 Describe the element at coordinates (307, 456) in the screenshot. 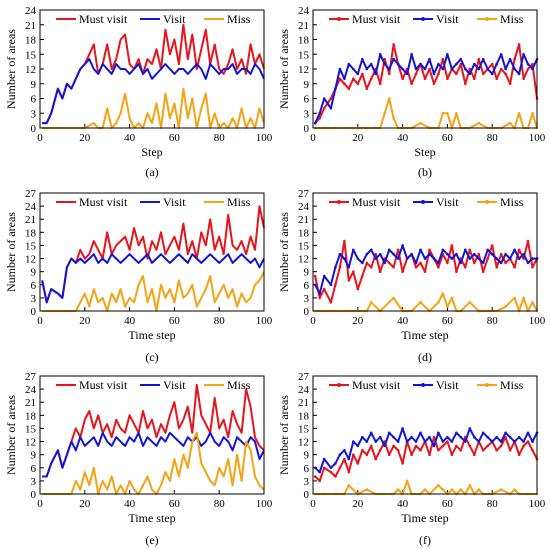

I see `y-tick-label: 9` at that location.